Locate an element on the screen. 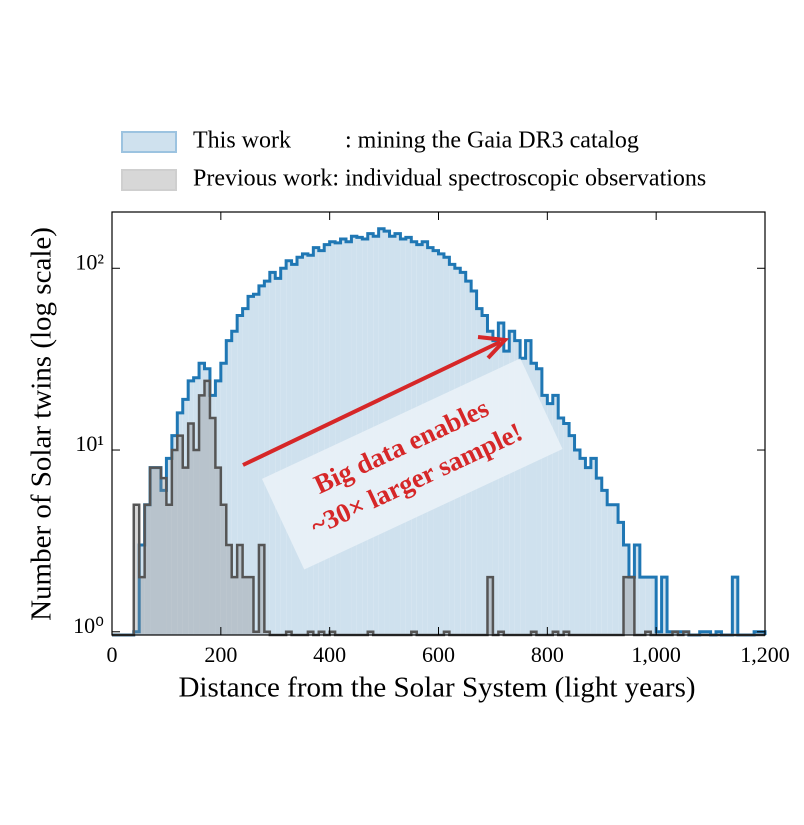 The image size is (804, 825). legend-note: : mining the Gaia DR3 catalog is located at coordinates (492, 141).